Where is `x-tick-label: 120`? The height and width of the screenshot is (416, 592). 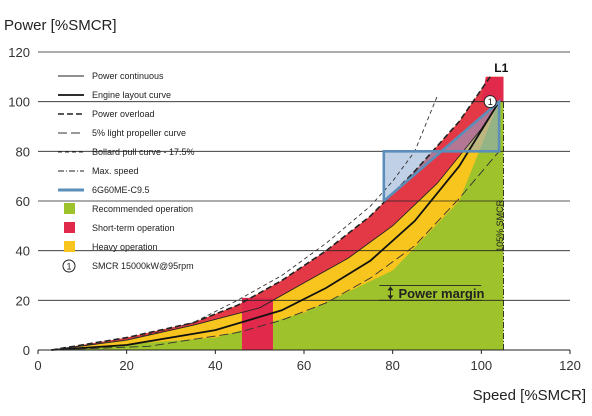
x-tick-label: 120 is located at coordinates (570, 365).